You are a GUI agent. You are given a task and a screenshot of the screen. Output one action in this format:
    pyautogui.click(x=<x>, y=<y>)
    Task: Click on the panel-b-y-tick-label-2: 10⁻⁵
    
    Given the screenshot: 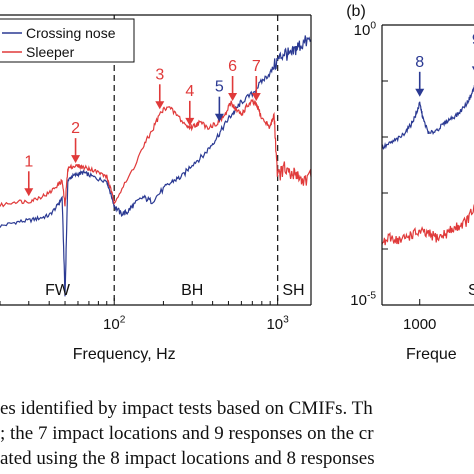 What is the action you would take?
    pyautogui.click(x=363, y=299)
    